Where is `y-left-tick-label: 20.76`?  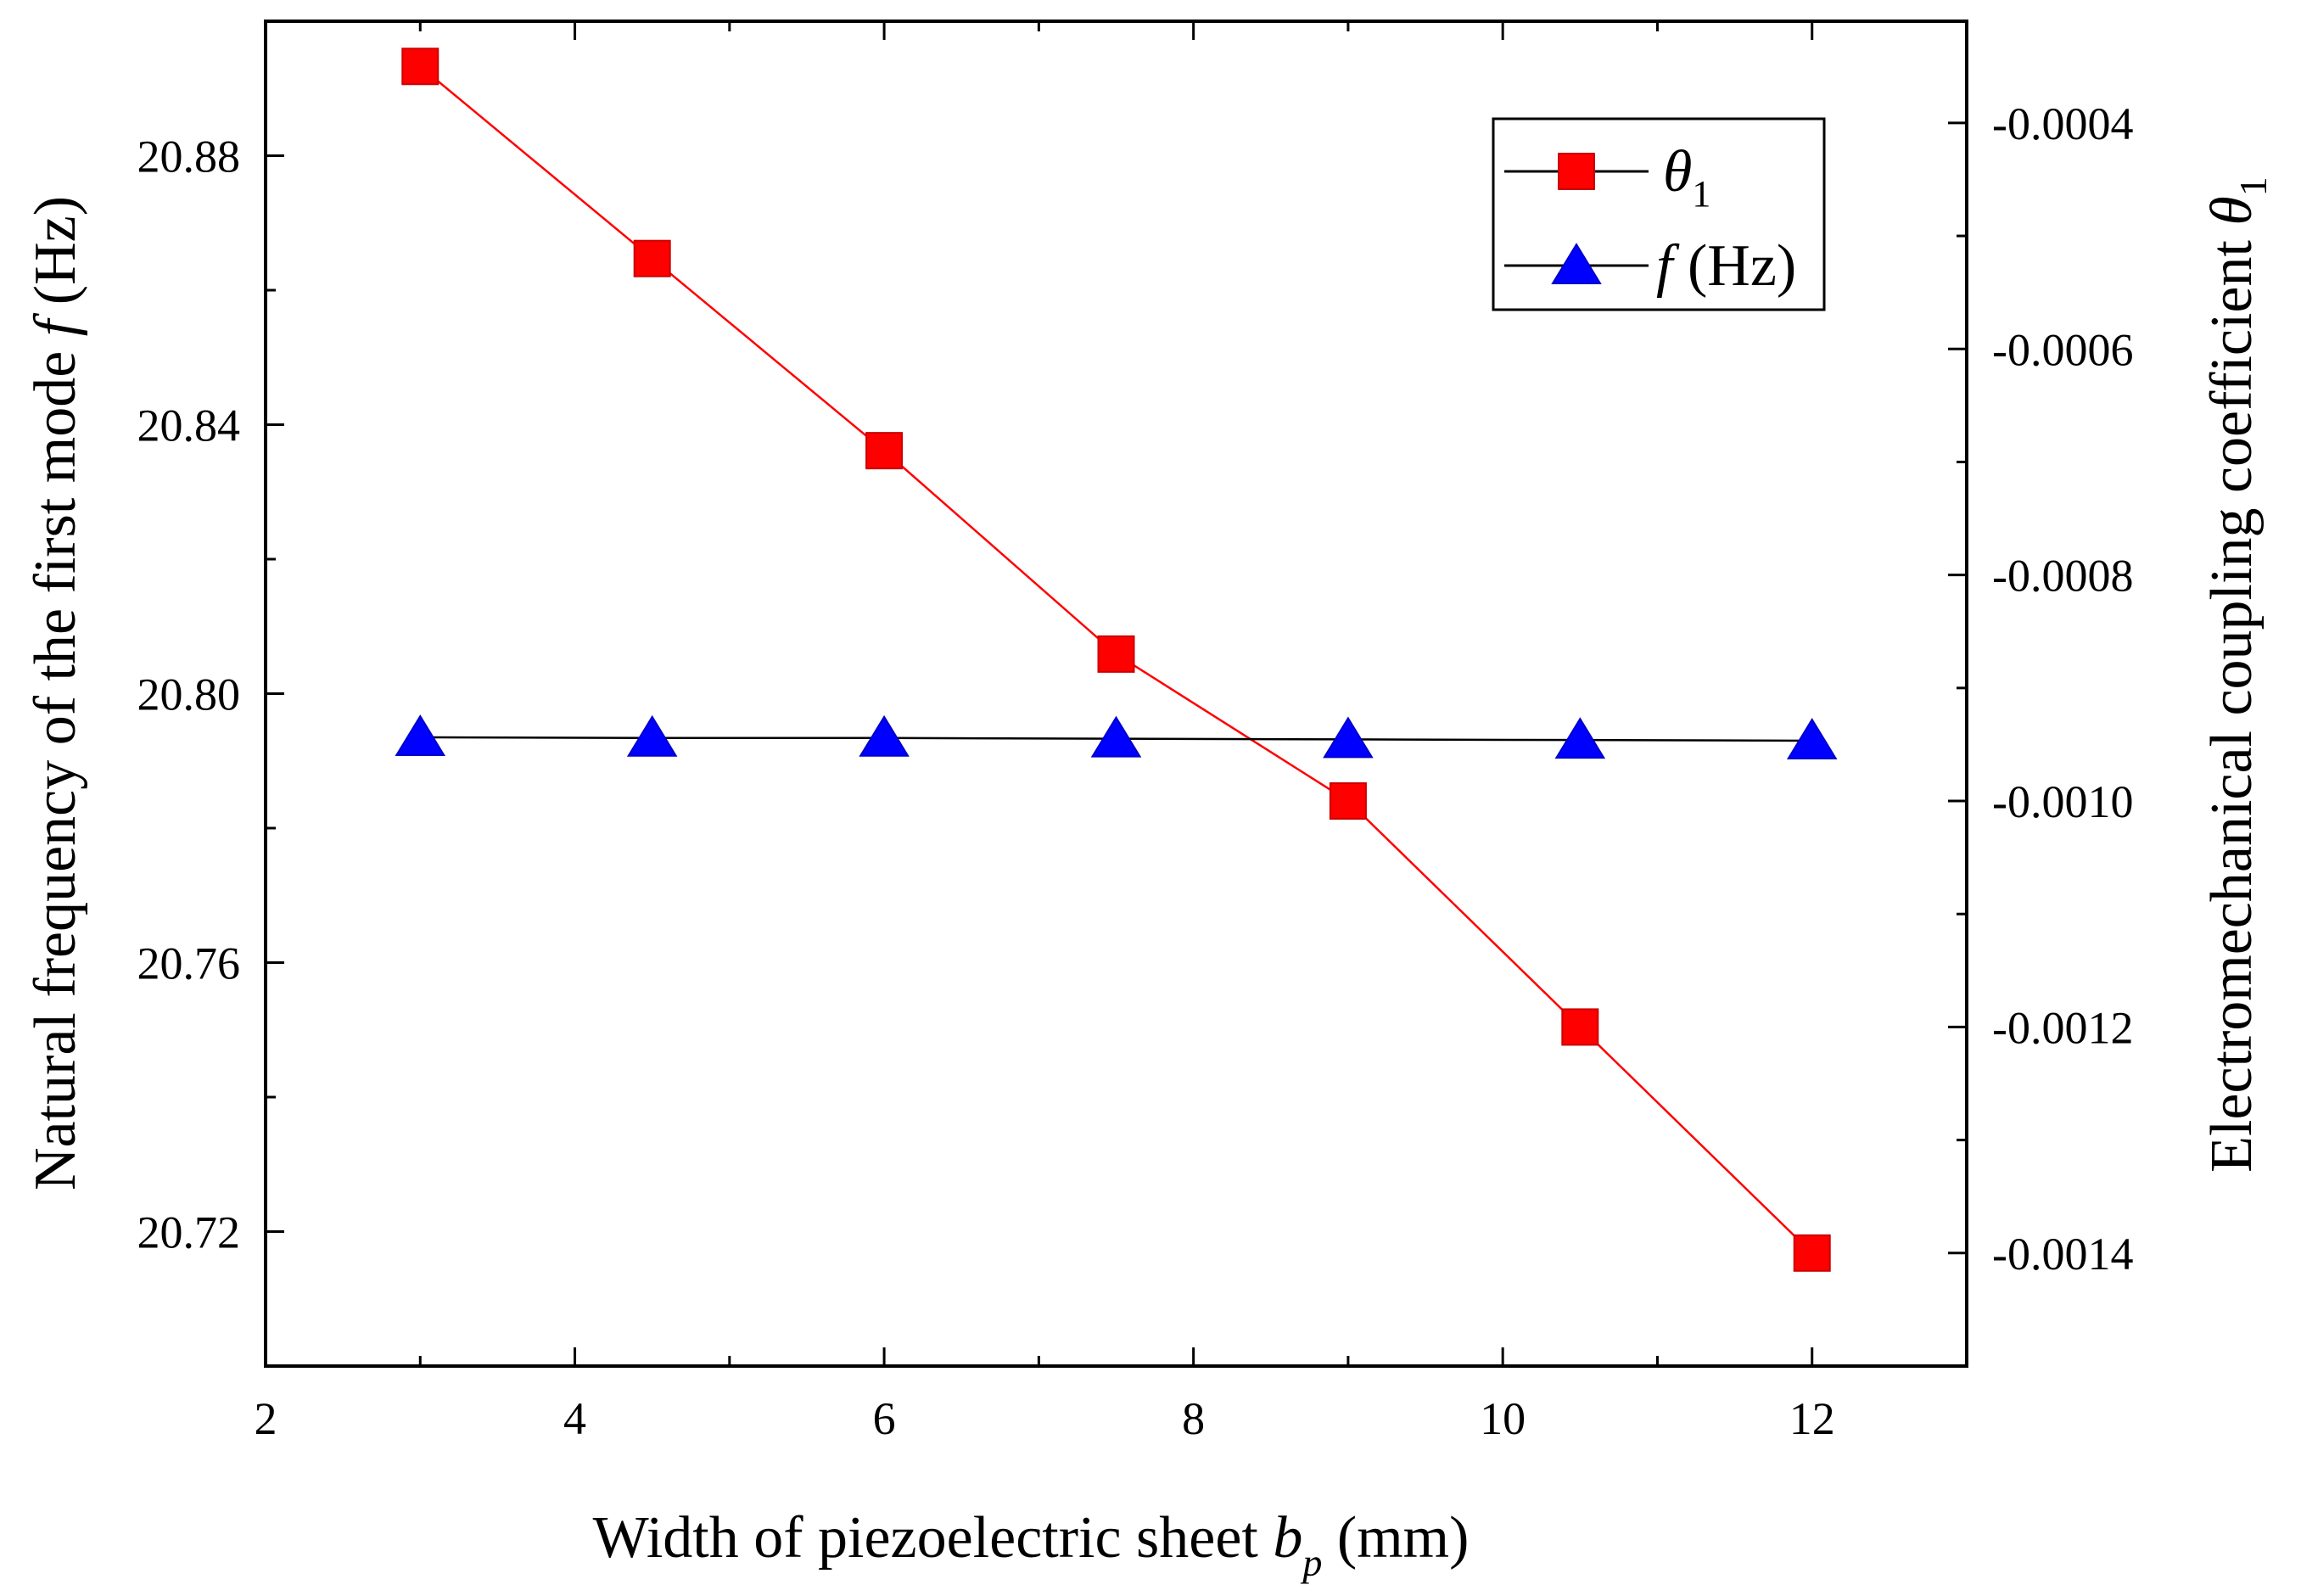
y-left-tick-label: 20.76 is located at coordinates (189, 964).